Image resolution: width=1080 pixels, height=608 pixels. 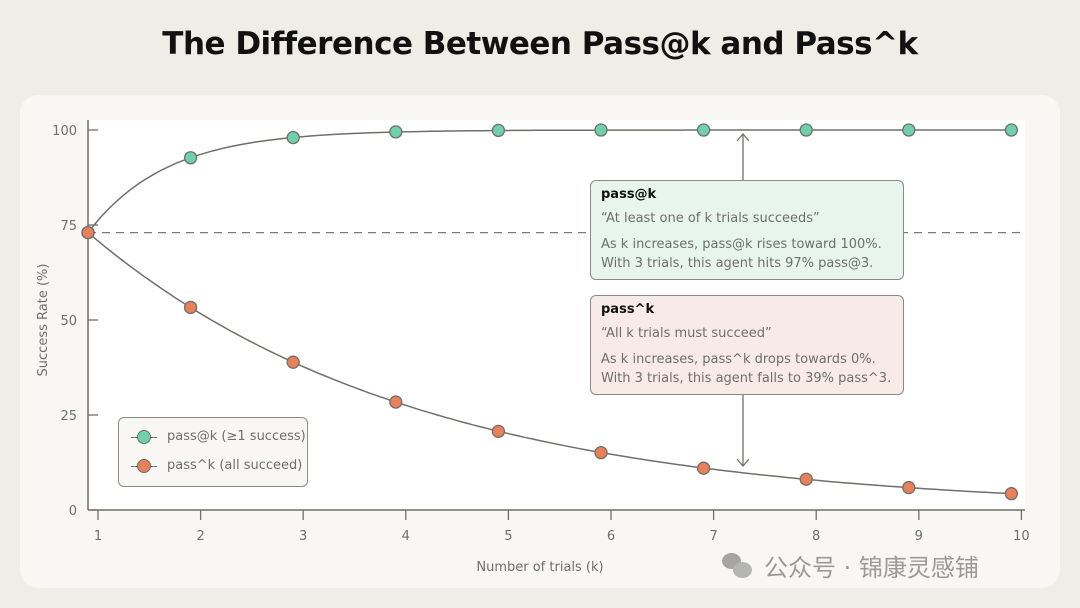 I want to click on x-tick-label: 2, so click(x=200, y=536).